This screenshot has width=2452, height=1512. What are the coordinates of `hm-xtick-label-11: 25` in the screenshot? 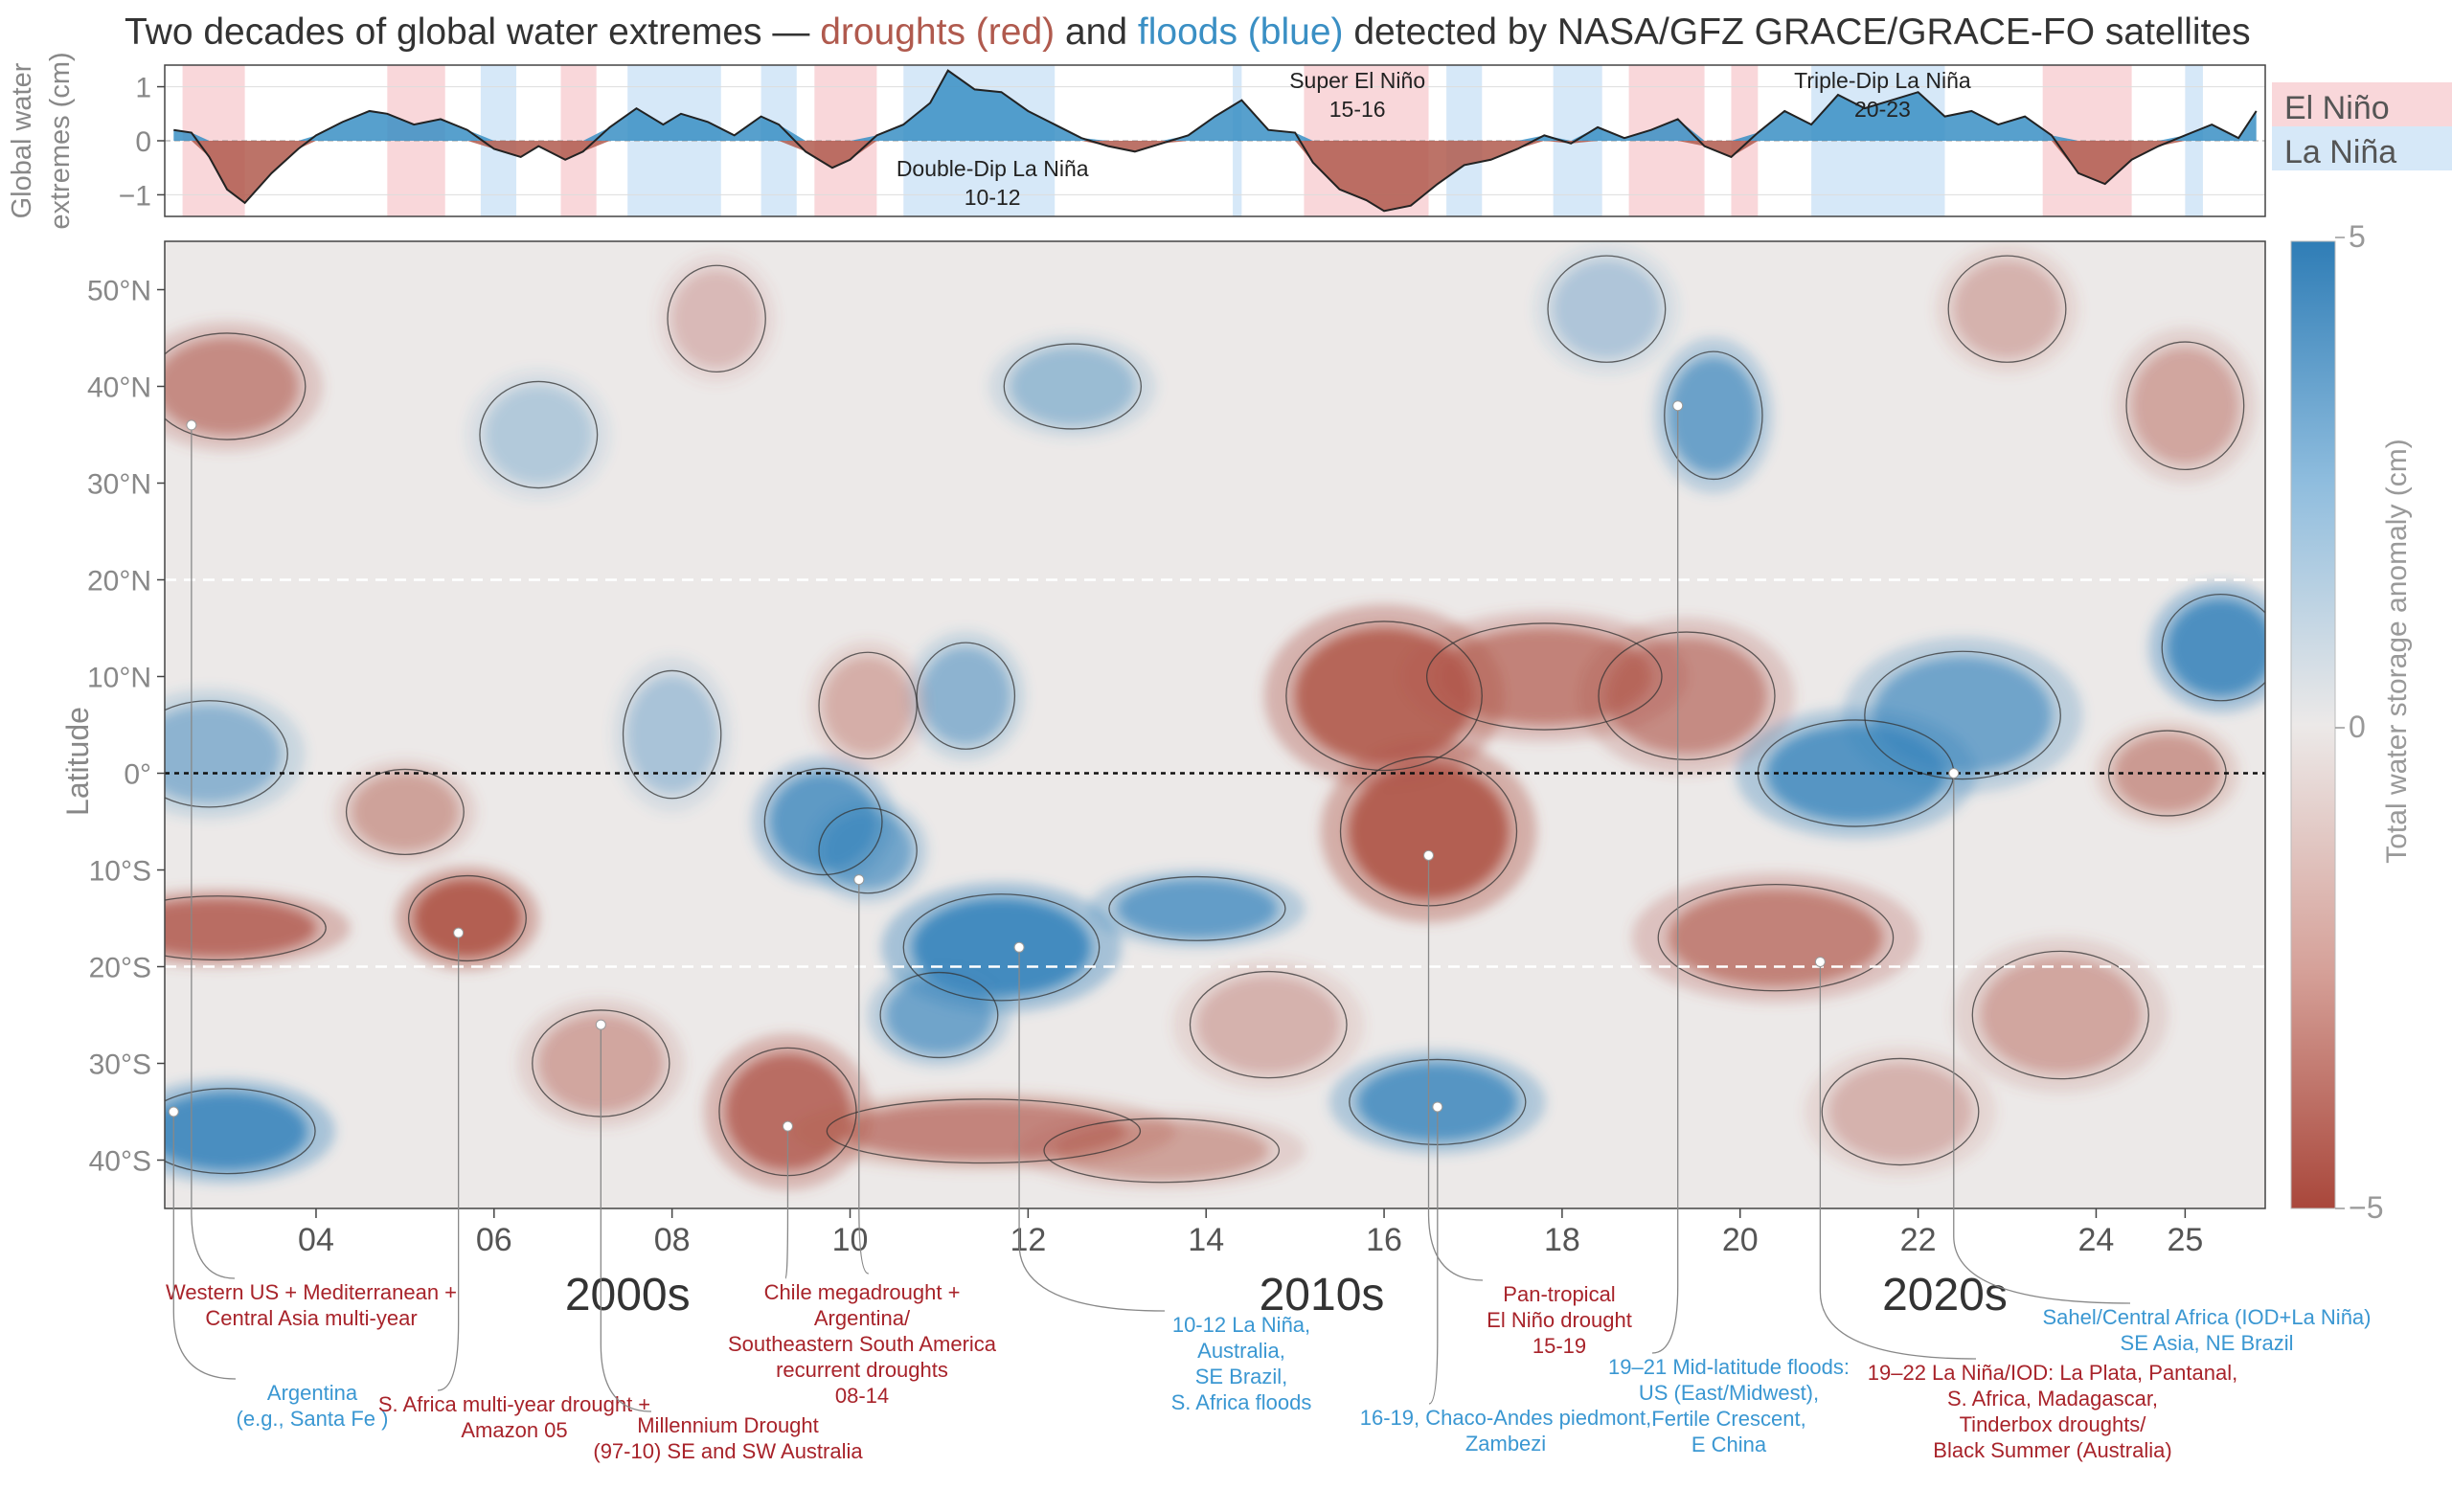 It's located at (2185, 1240).